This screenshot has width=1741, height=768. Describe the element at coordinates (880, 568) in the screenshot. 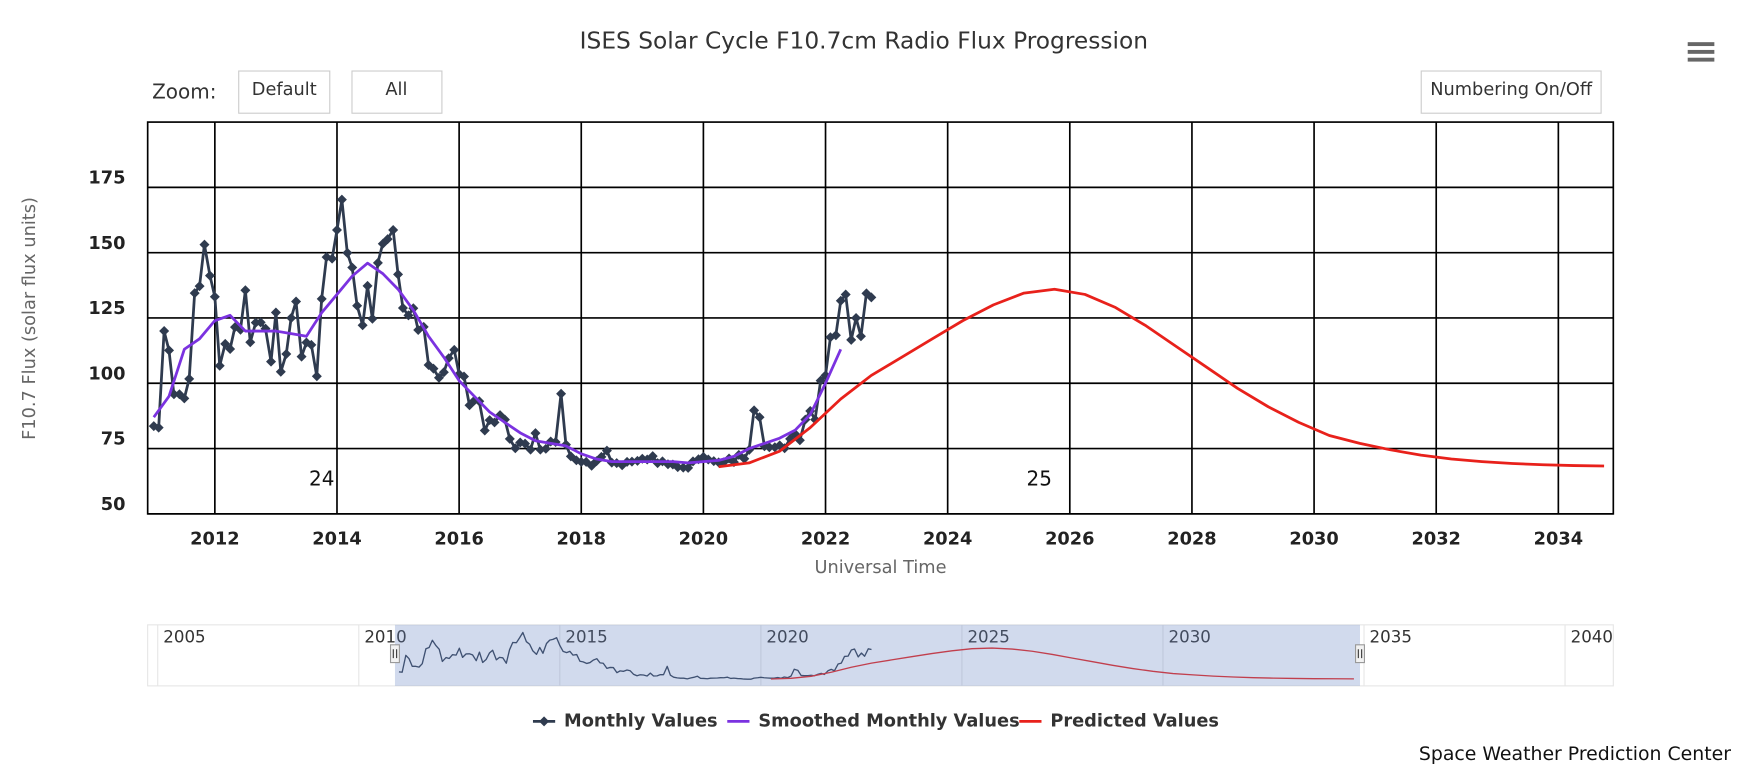

I see `x-axis-title: Universal Time` at that location.